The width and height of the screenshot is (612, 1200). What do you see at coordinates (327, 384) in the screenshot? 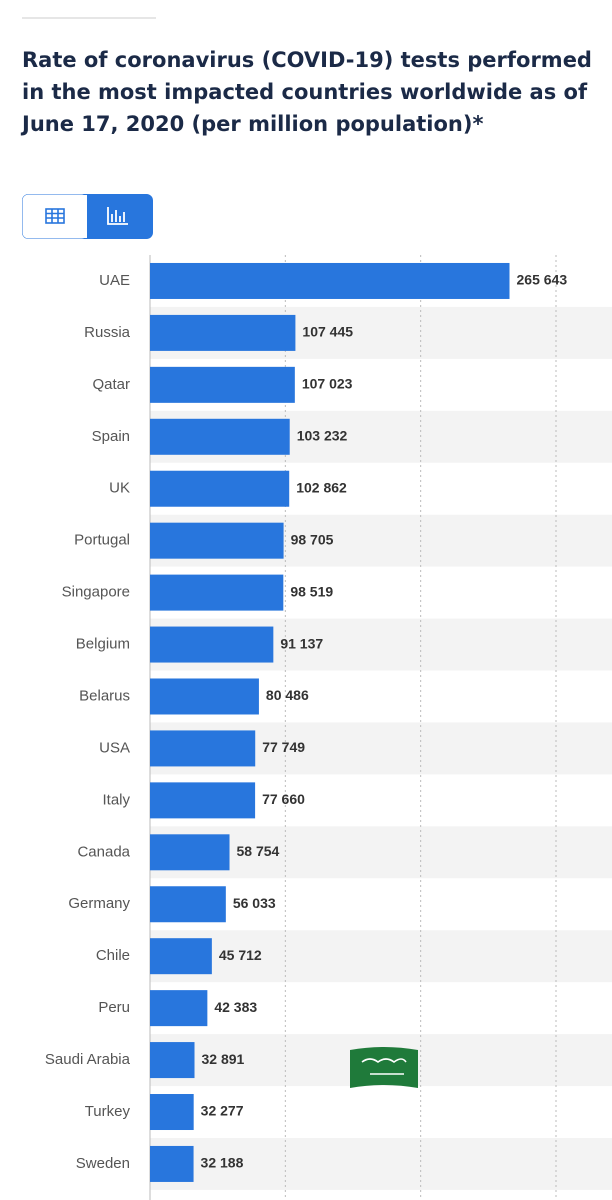
I see `value-label: 107 023` at bounding box center [327, 384].